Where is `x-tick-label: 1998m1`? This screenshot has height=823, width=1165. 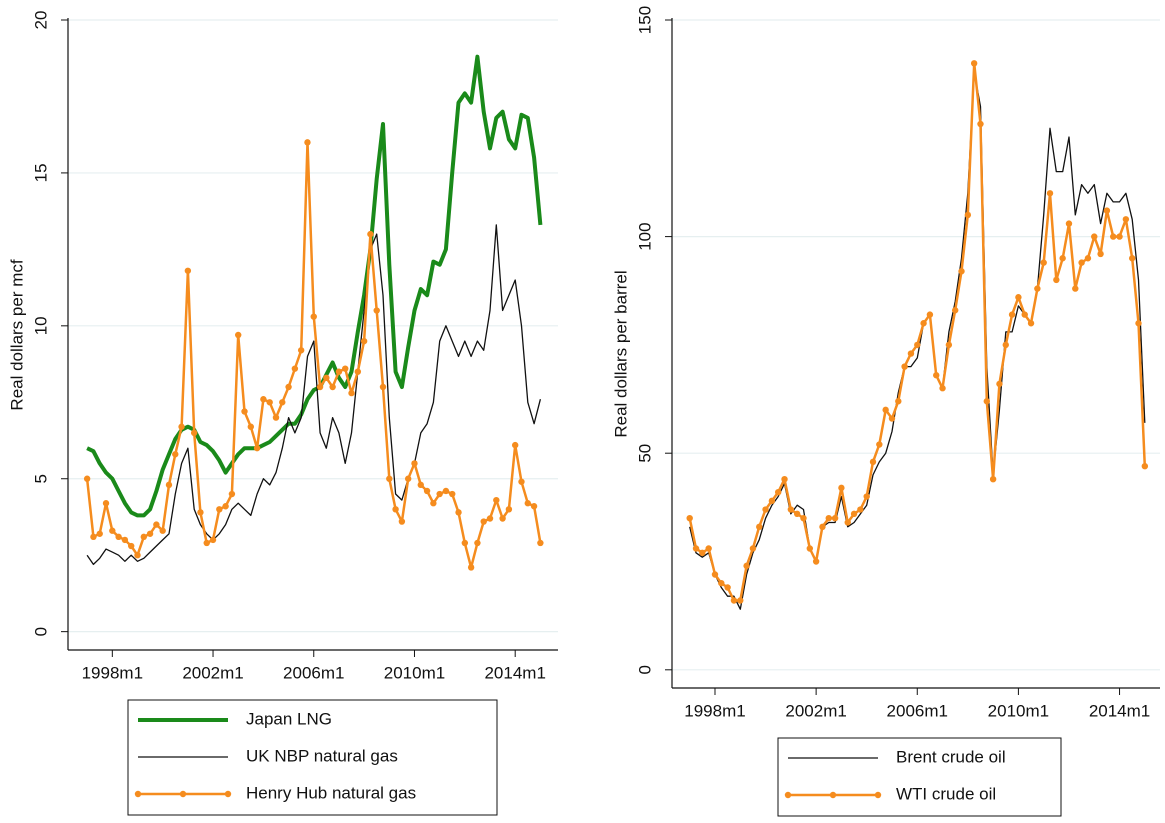
x-tick-label: 1998m1 is located at coordinates (112, 672).